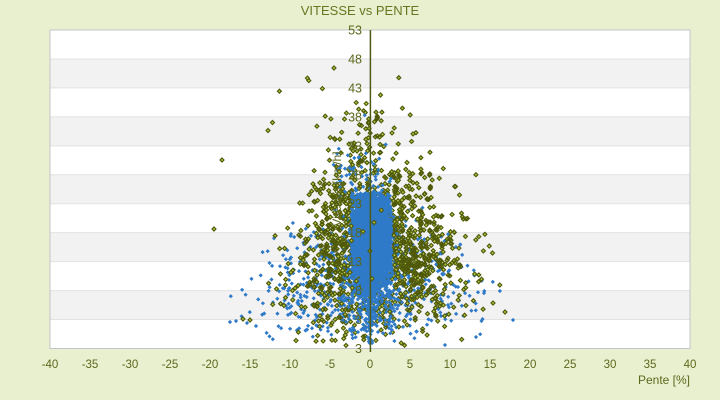 This screenshot has width=720, height=400. Describe the element at coordinates (355, 204) in the screenshot. I see `svg-text: 23` at that location.